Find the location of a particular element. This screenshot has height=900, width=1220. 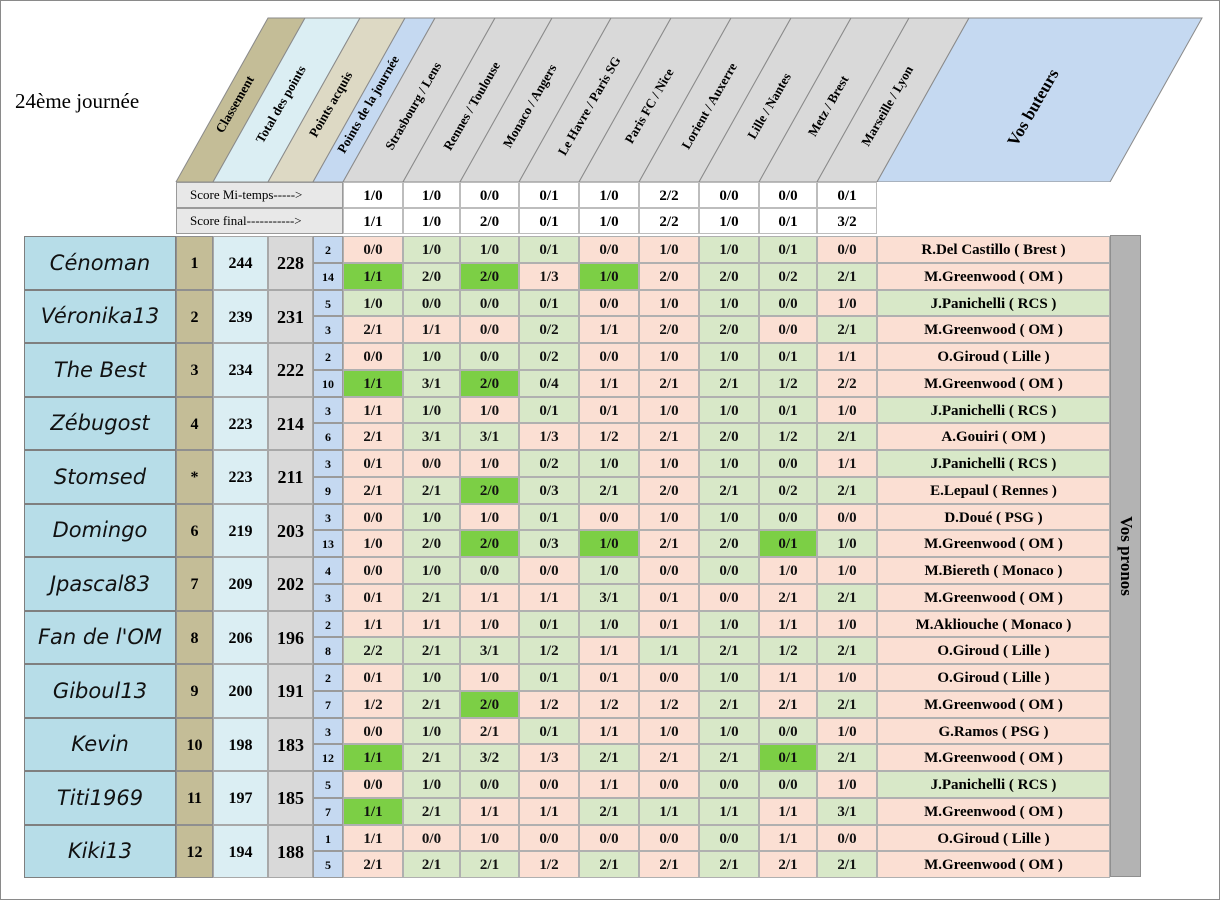

buteur-1: G.Ramos ( PSG ) is located at coordinates (993, 731).